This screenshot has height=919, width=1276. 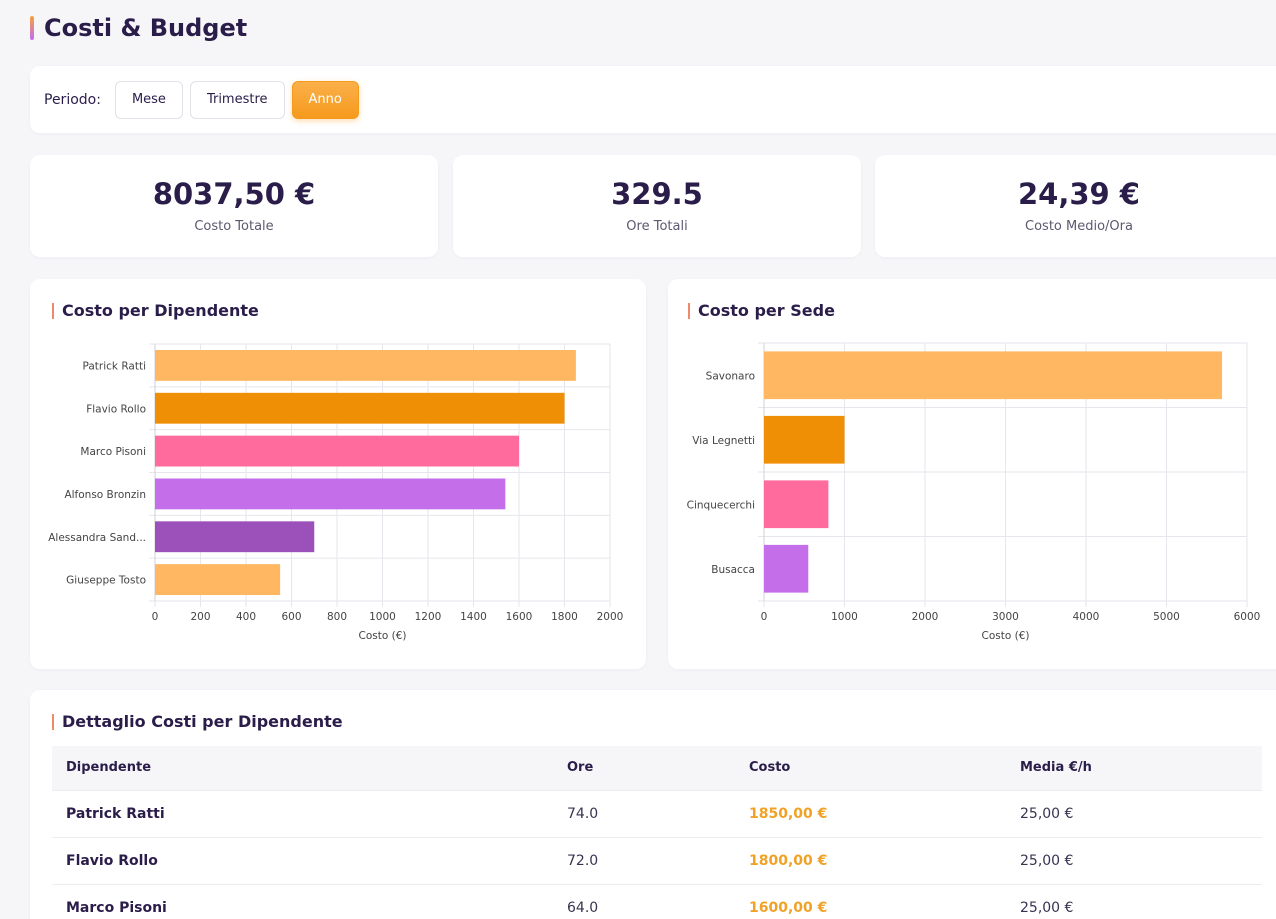 What do you see at coordinates (870, 813) in the screenshot?
I see `cell-cost: 1850,00 €` at bounding box center [870, 813].